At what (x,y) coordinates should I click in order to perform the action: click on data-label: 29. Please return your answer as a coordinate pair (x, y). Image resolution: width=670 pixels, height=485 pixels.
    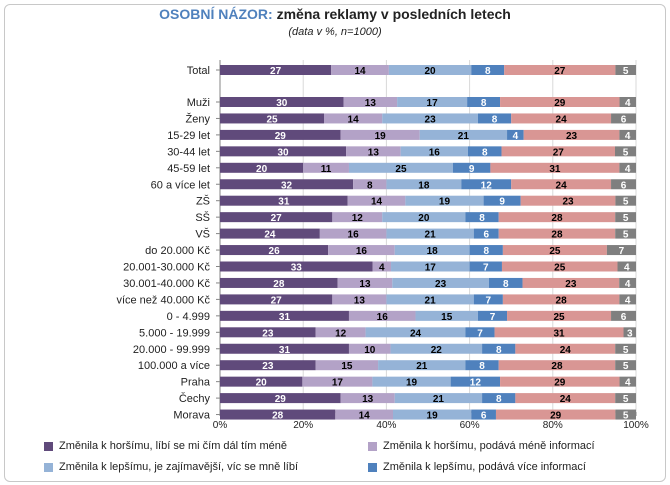
    Looking at the image, I should click on (281, 136).